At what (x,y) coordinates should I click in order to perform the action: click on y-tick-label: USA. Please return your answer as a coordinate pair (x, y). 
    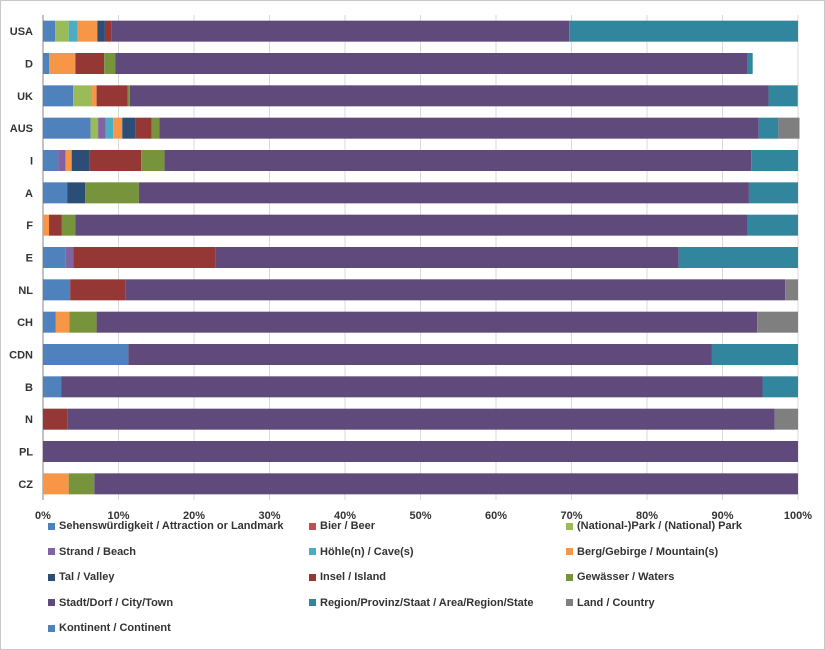
    Looking at the image, I should click on (21, 32).